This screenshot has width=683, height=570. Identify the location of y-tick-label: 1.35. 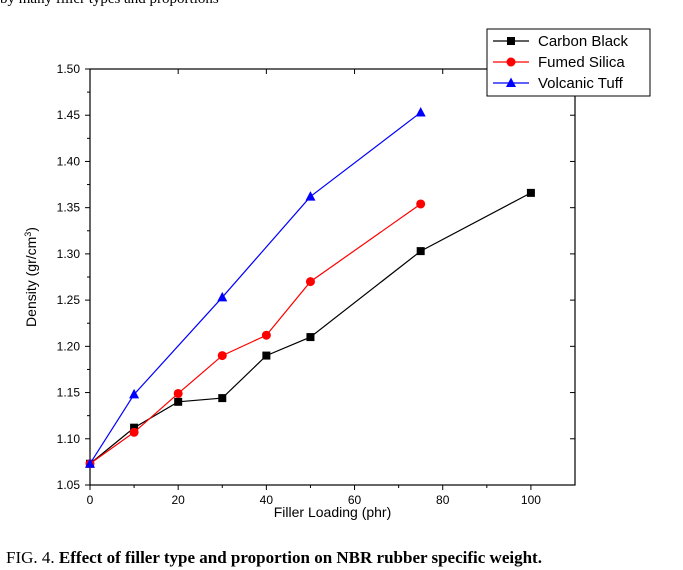
(69, 208).